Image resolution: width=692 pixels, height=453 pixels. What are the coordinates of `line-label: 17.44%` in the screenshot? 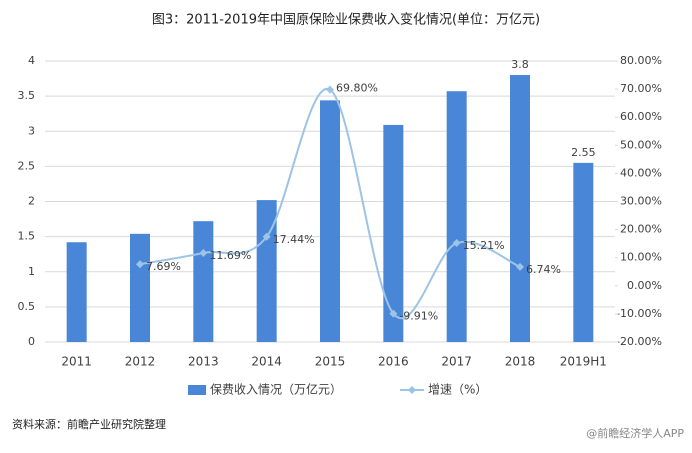 It's located at (294, 239).